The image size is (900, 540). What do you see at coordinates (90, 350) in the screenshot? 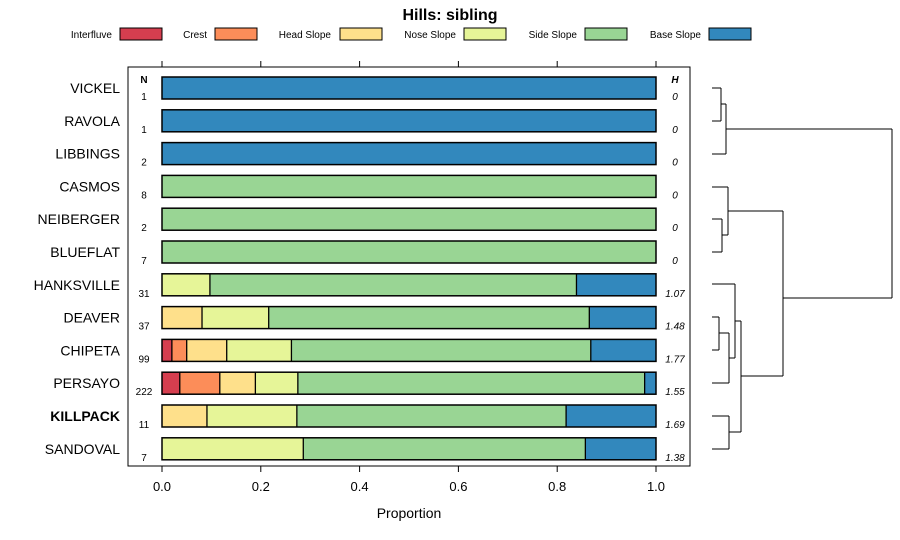
I see `row-label: CHIPETA` at bounding box center [90, 350].